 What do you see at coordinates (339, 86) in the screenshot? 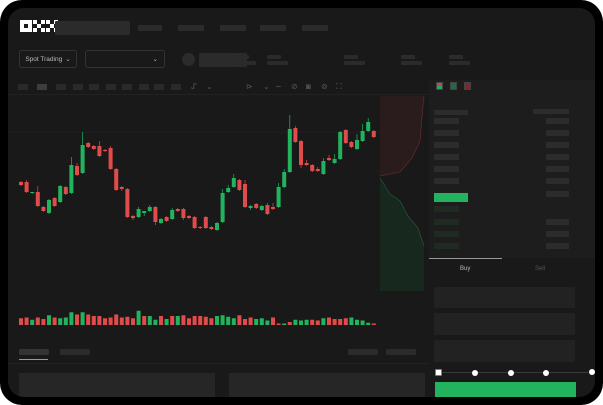
I see `fullscreen-icon: ⛶` at bounding box center [339, 86].